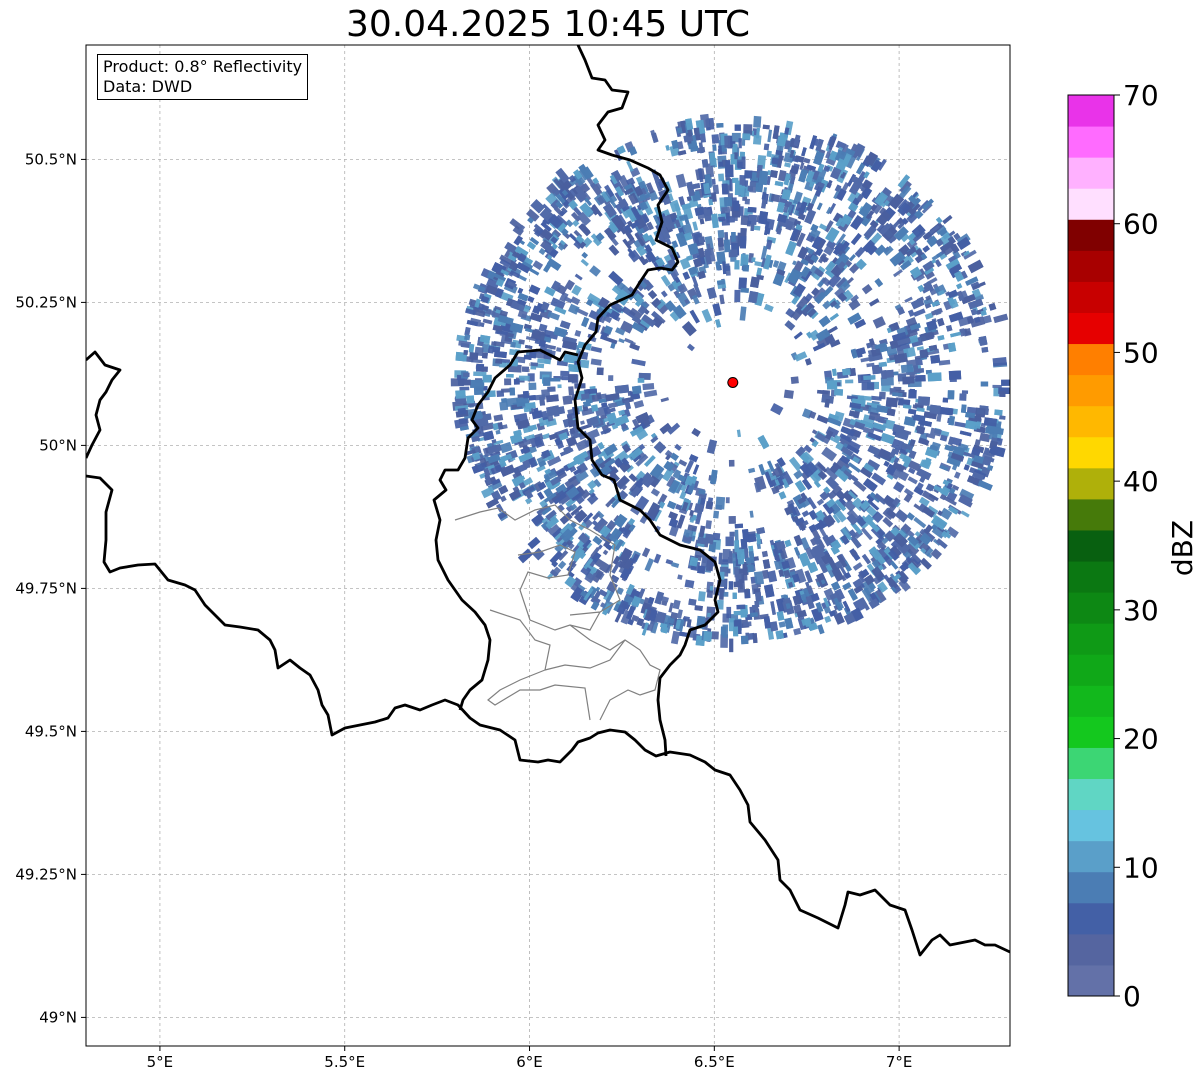 The height and width of the screenshot is (1081, 1202). Describe the element at coordinates (160, 1062) in the screenshot. I see `x-tick-label: 5°E` at that location.